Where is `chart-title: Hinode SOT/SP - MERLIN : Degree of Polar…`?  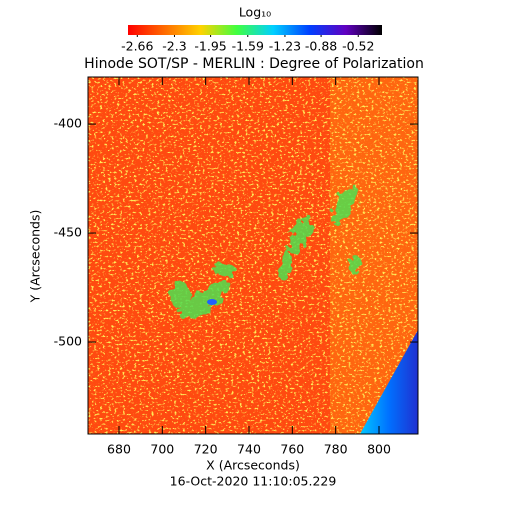 chart-title: Hinode SOT/SP - MERLIN : Degree of Polar… is located at coordinates (254, 64).